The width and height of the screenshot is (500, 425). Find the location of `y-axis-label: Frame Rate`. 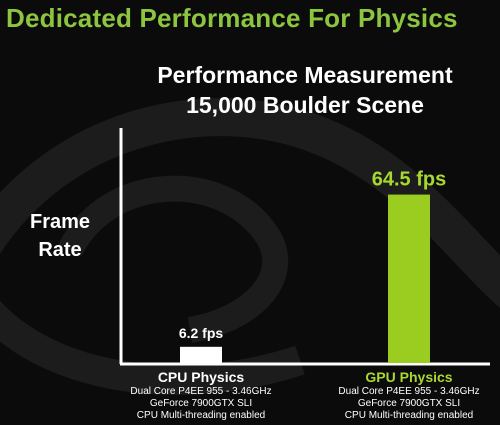

y-axis-label: Frame Rate is located at coordinates (60, 236).